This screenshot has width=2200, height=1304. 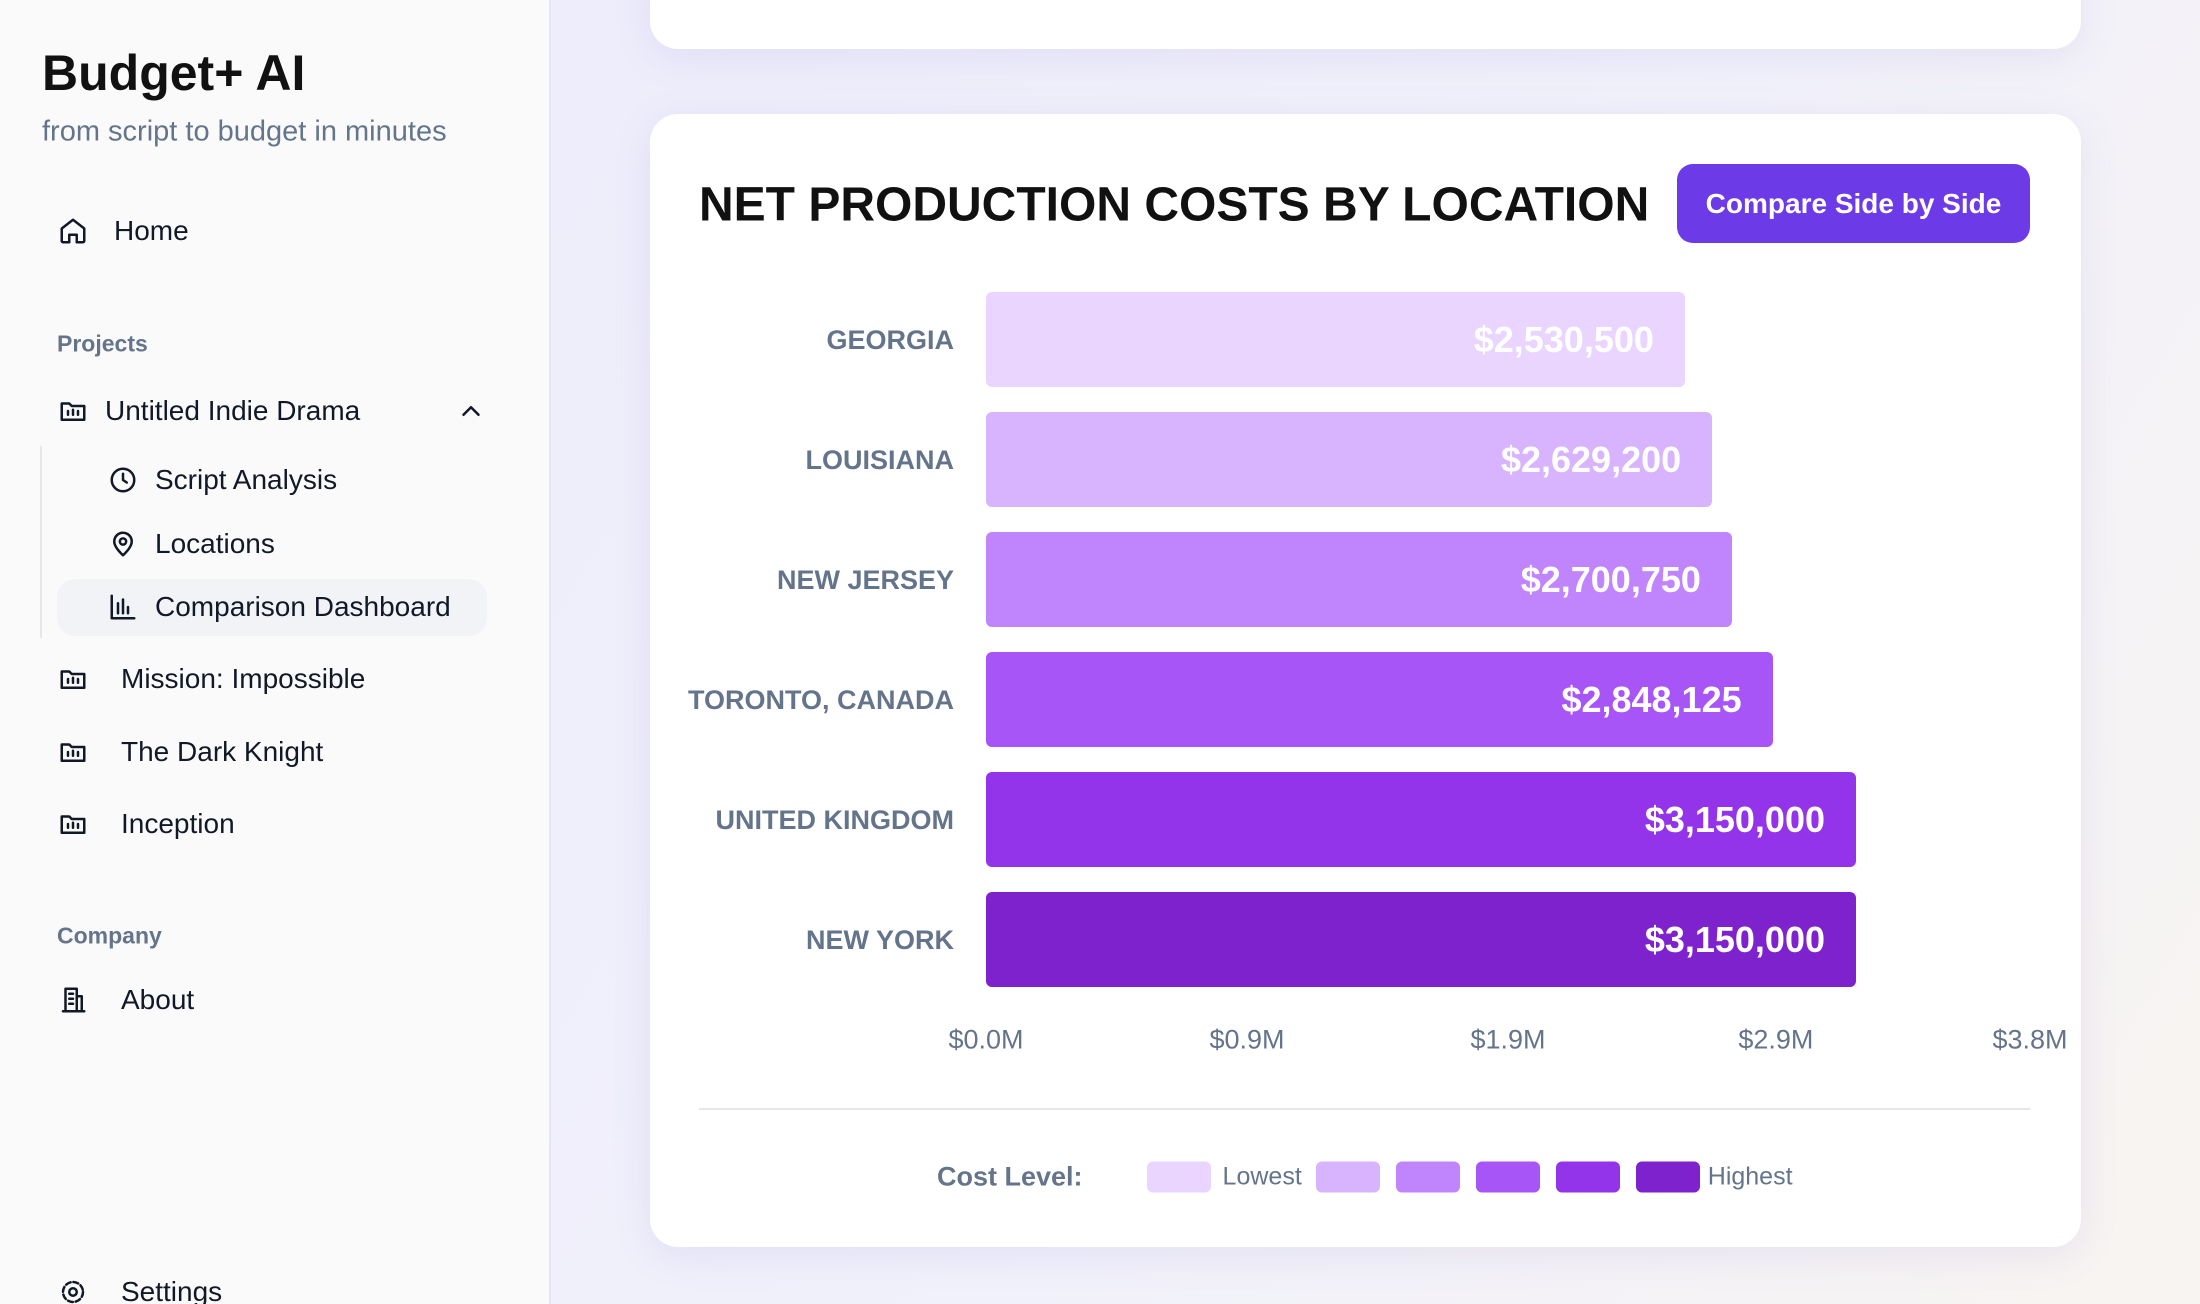 I want to click on legend-title: Cost Level:, so click(x=1010, y=1176).